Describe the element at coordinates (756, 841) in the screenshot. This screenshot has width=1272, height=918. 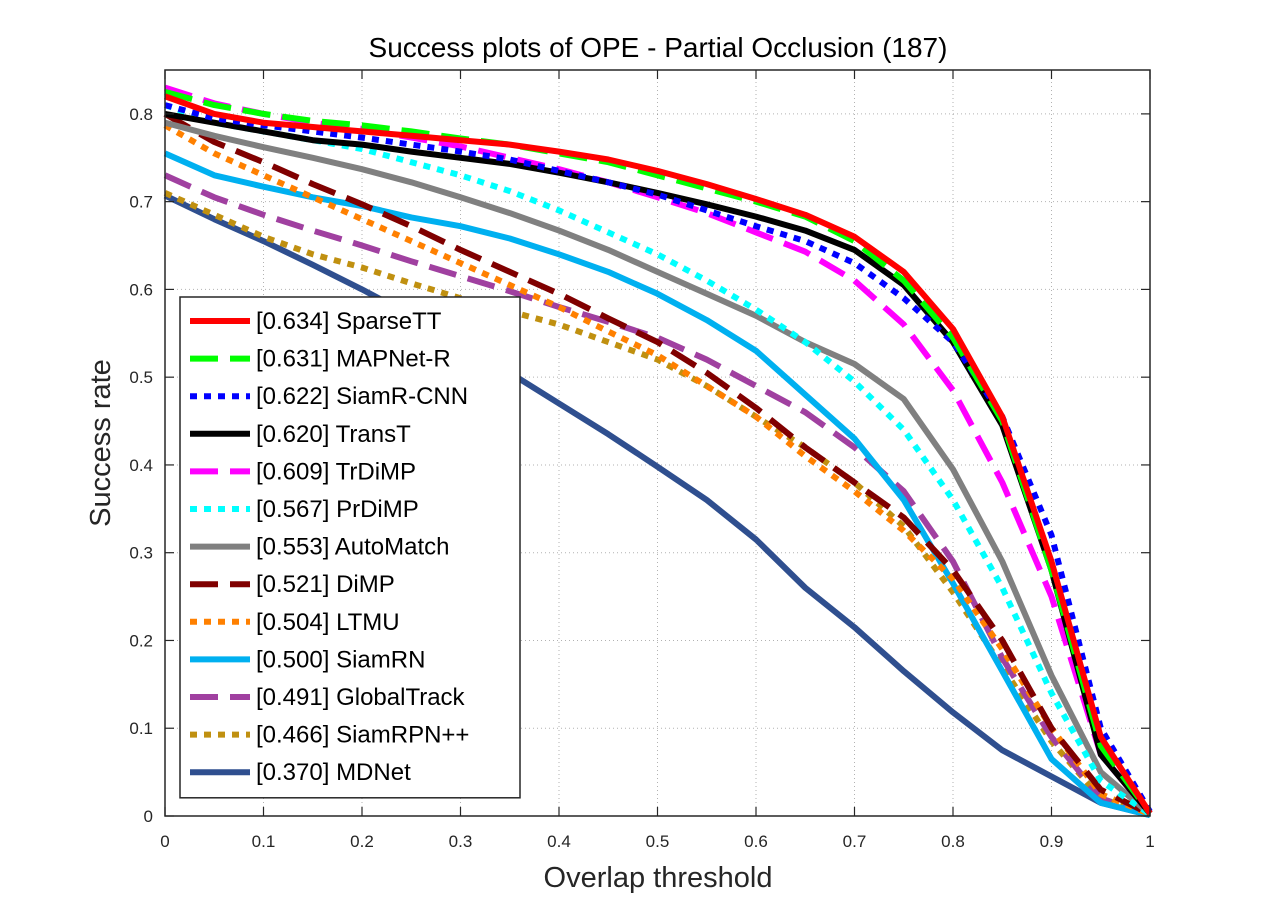
I see `x-tick-label: 0.6` at that location.